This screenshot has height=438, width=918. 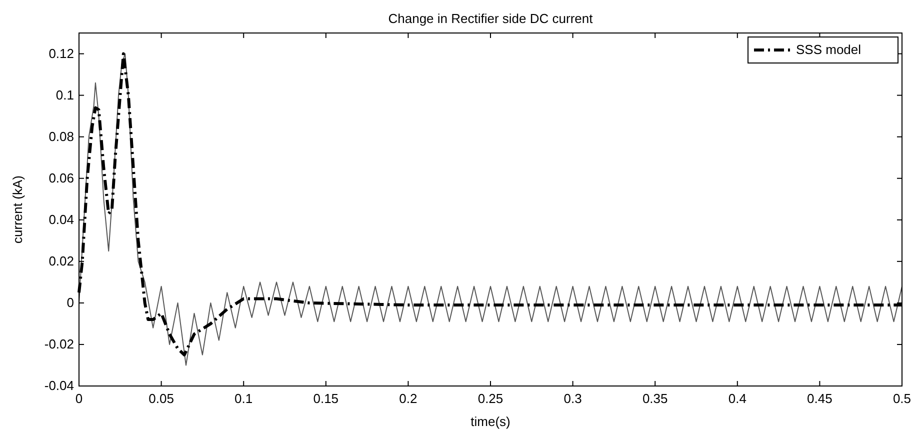 I want to click on y-axis-title: current (kA), so click(x=17, y=210).